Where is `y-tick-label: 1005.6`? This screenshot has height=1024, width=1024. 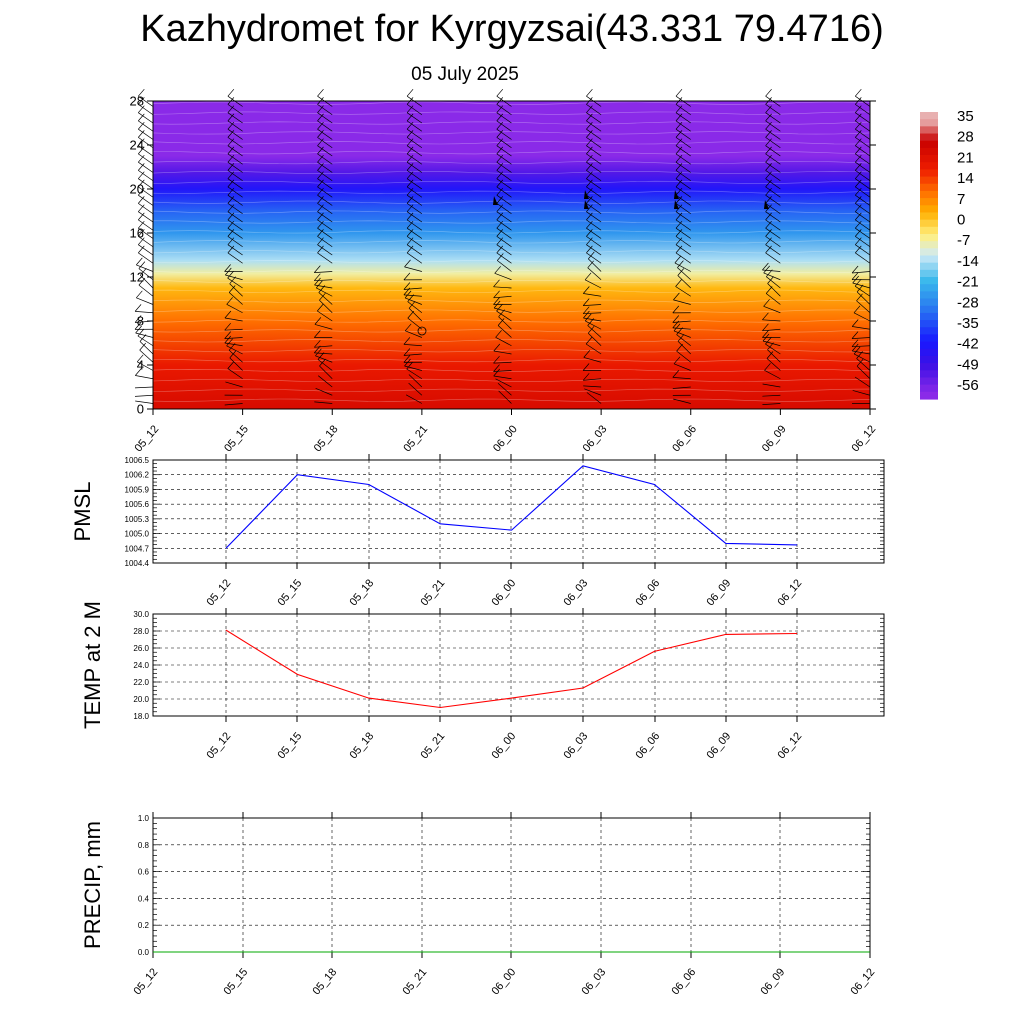 y-tick-label: 1005.6 is located at coordinates (137, 504).